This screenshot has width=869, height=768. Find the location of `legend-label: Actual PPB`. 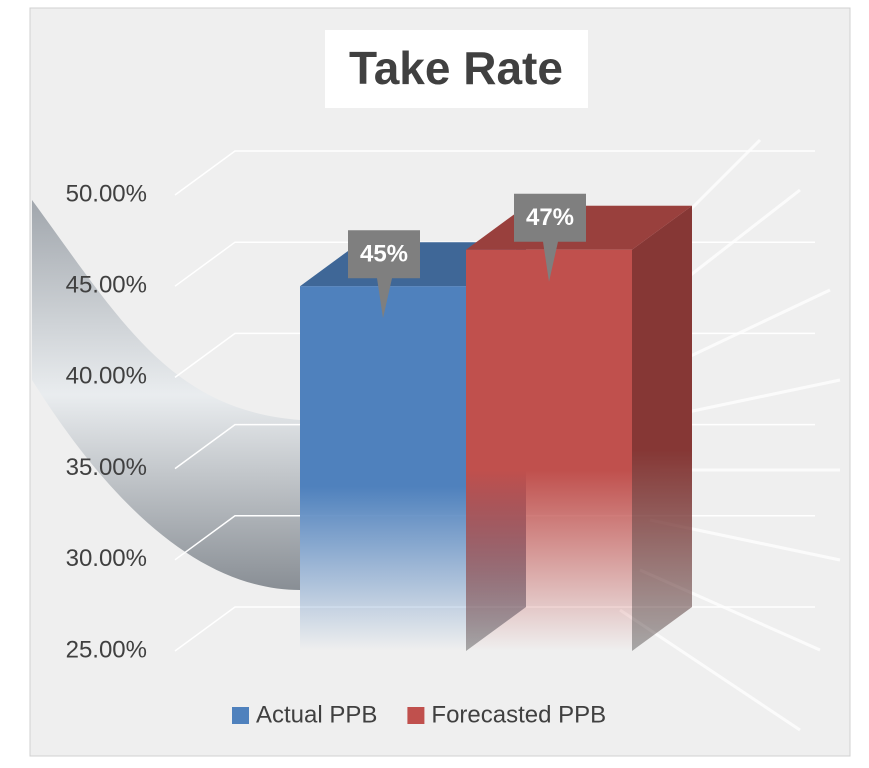

legend-label: Actual PPB is located at coordinates (316, 714).